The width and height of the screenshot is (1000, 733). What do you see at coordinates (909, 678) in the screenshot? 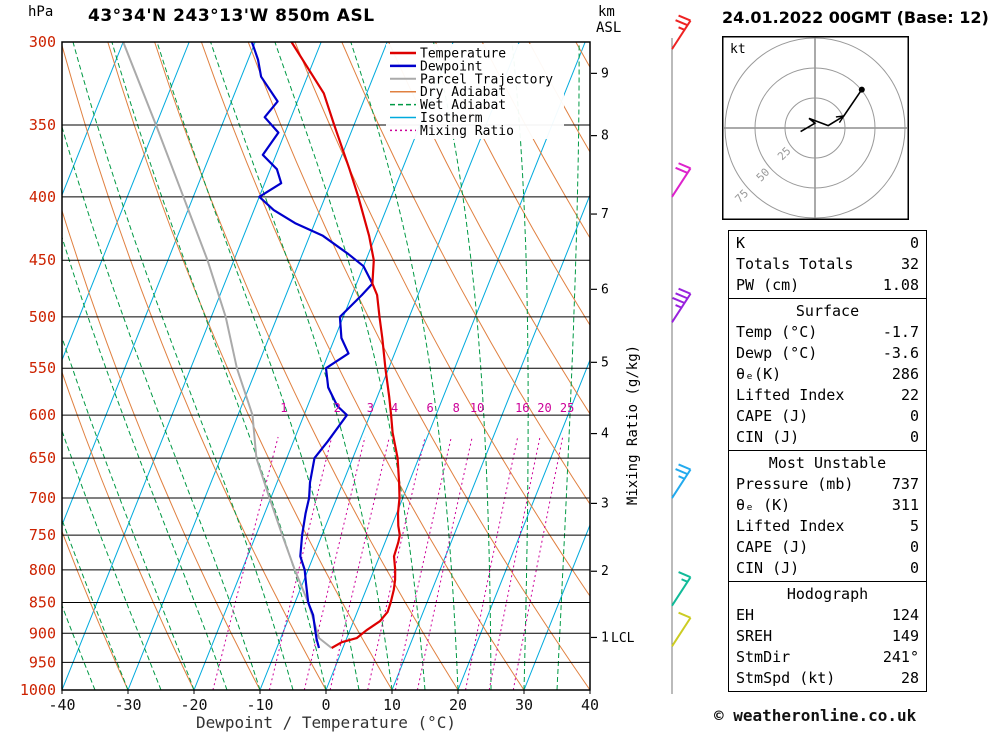
I see `table-row-value: 28` at bounding box center [909, 678].